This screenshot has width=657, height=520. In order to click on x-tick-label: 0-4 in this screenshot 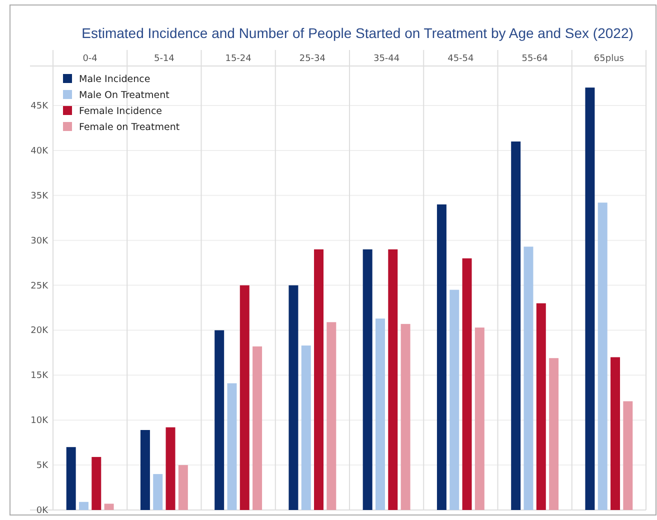, I will do `click(90, 59)`.